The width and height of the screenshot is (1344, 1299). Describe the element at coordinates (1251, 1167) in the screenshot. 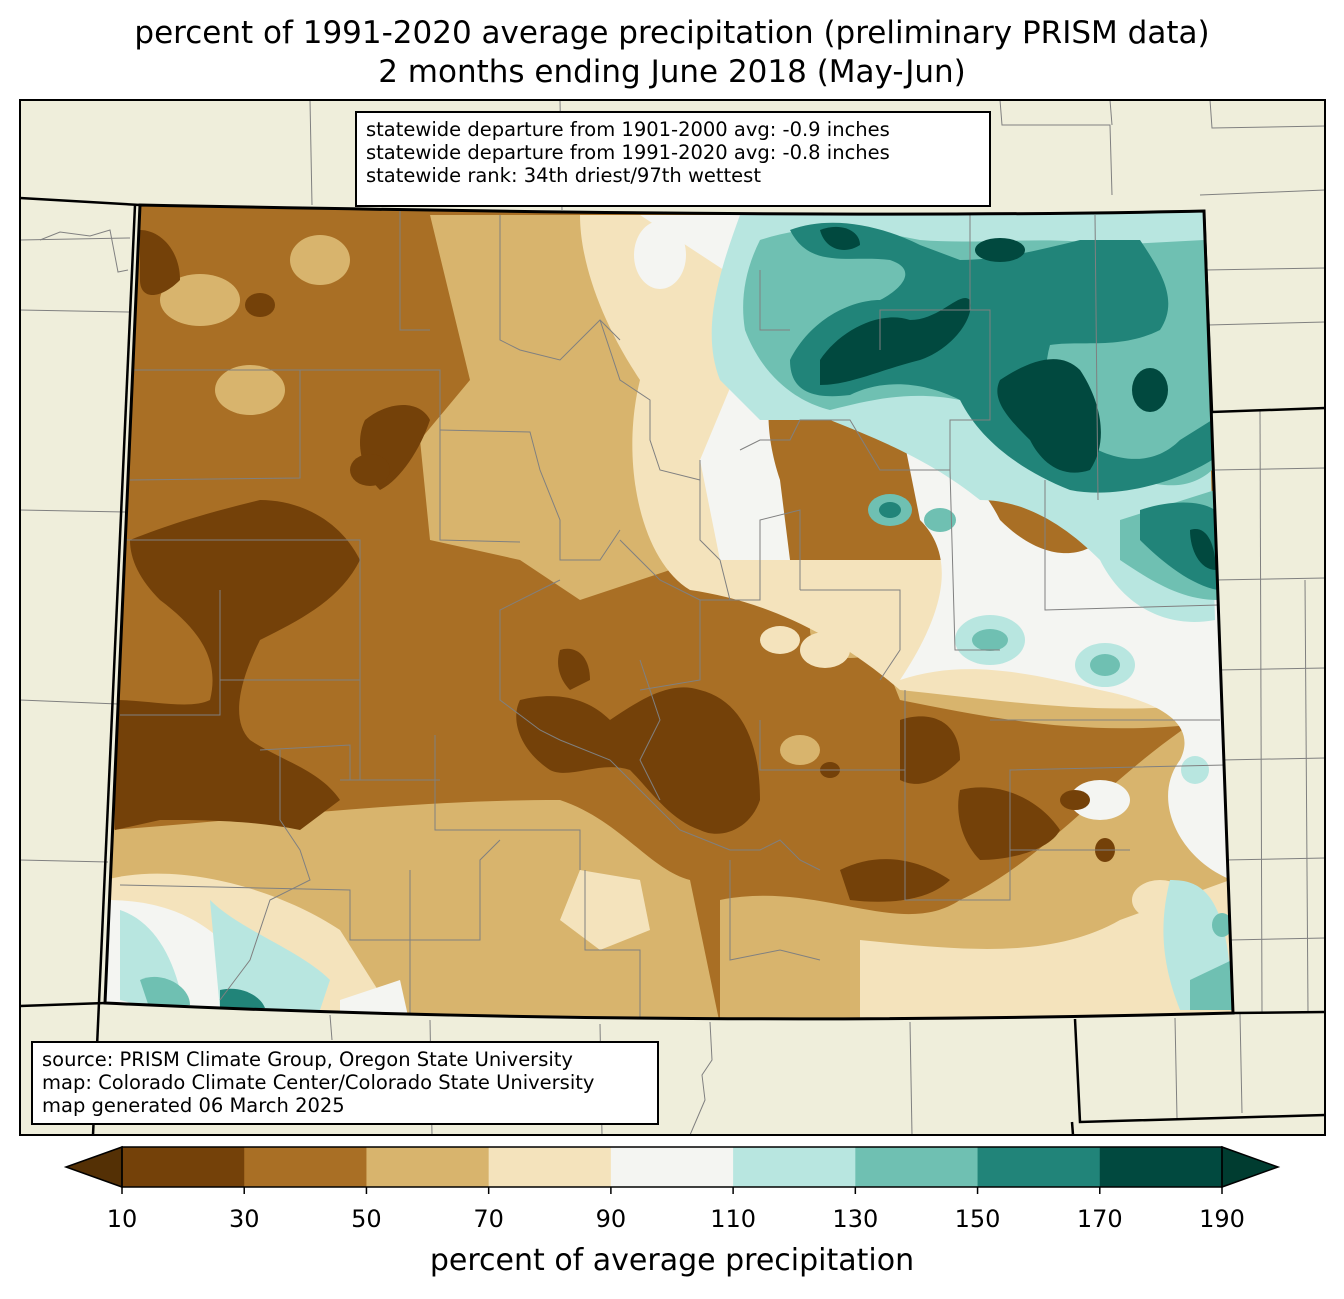

I see `colorbar-over-arrow` at that location.